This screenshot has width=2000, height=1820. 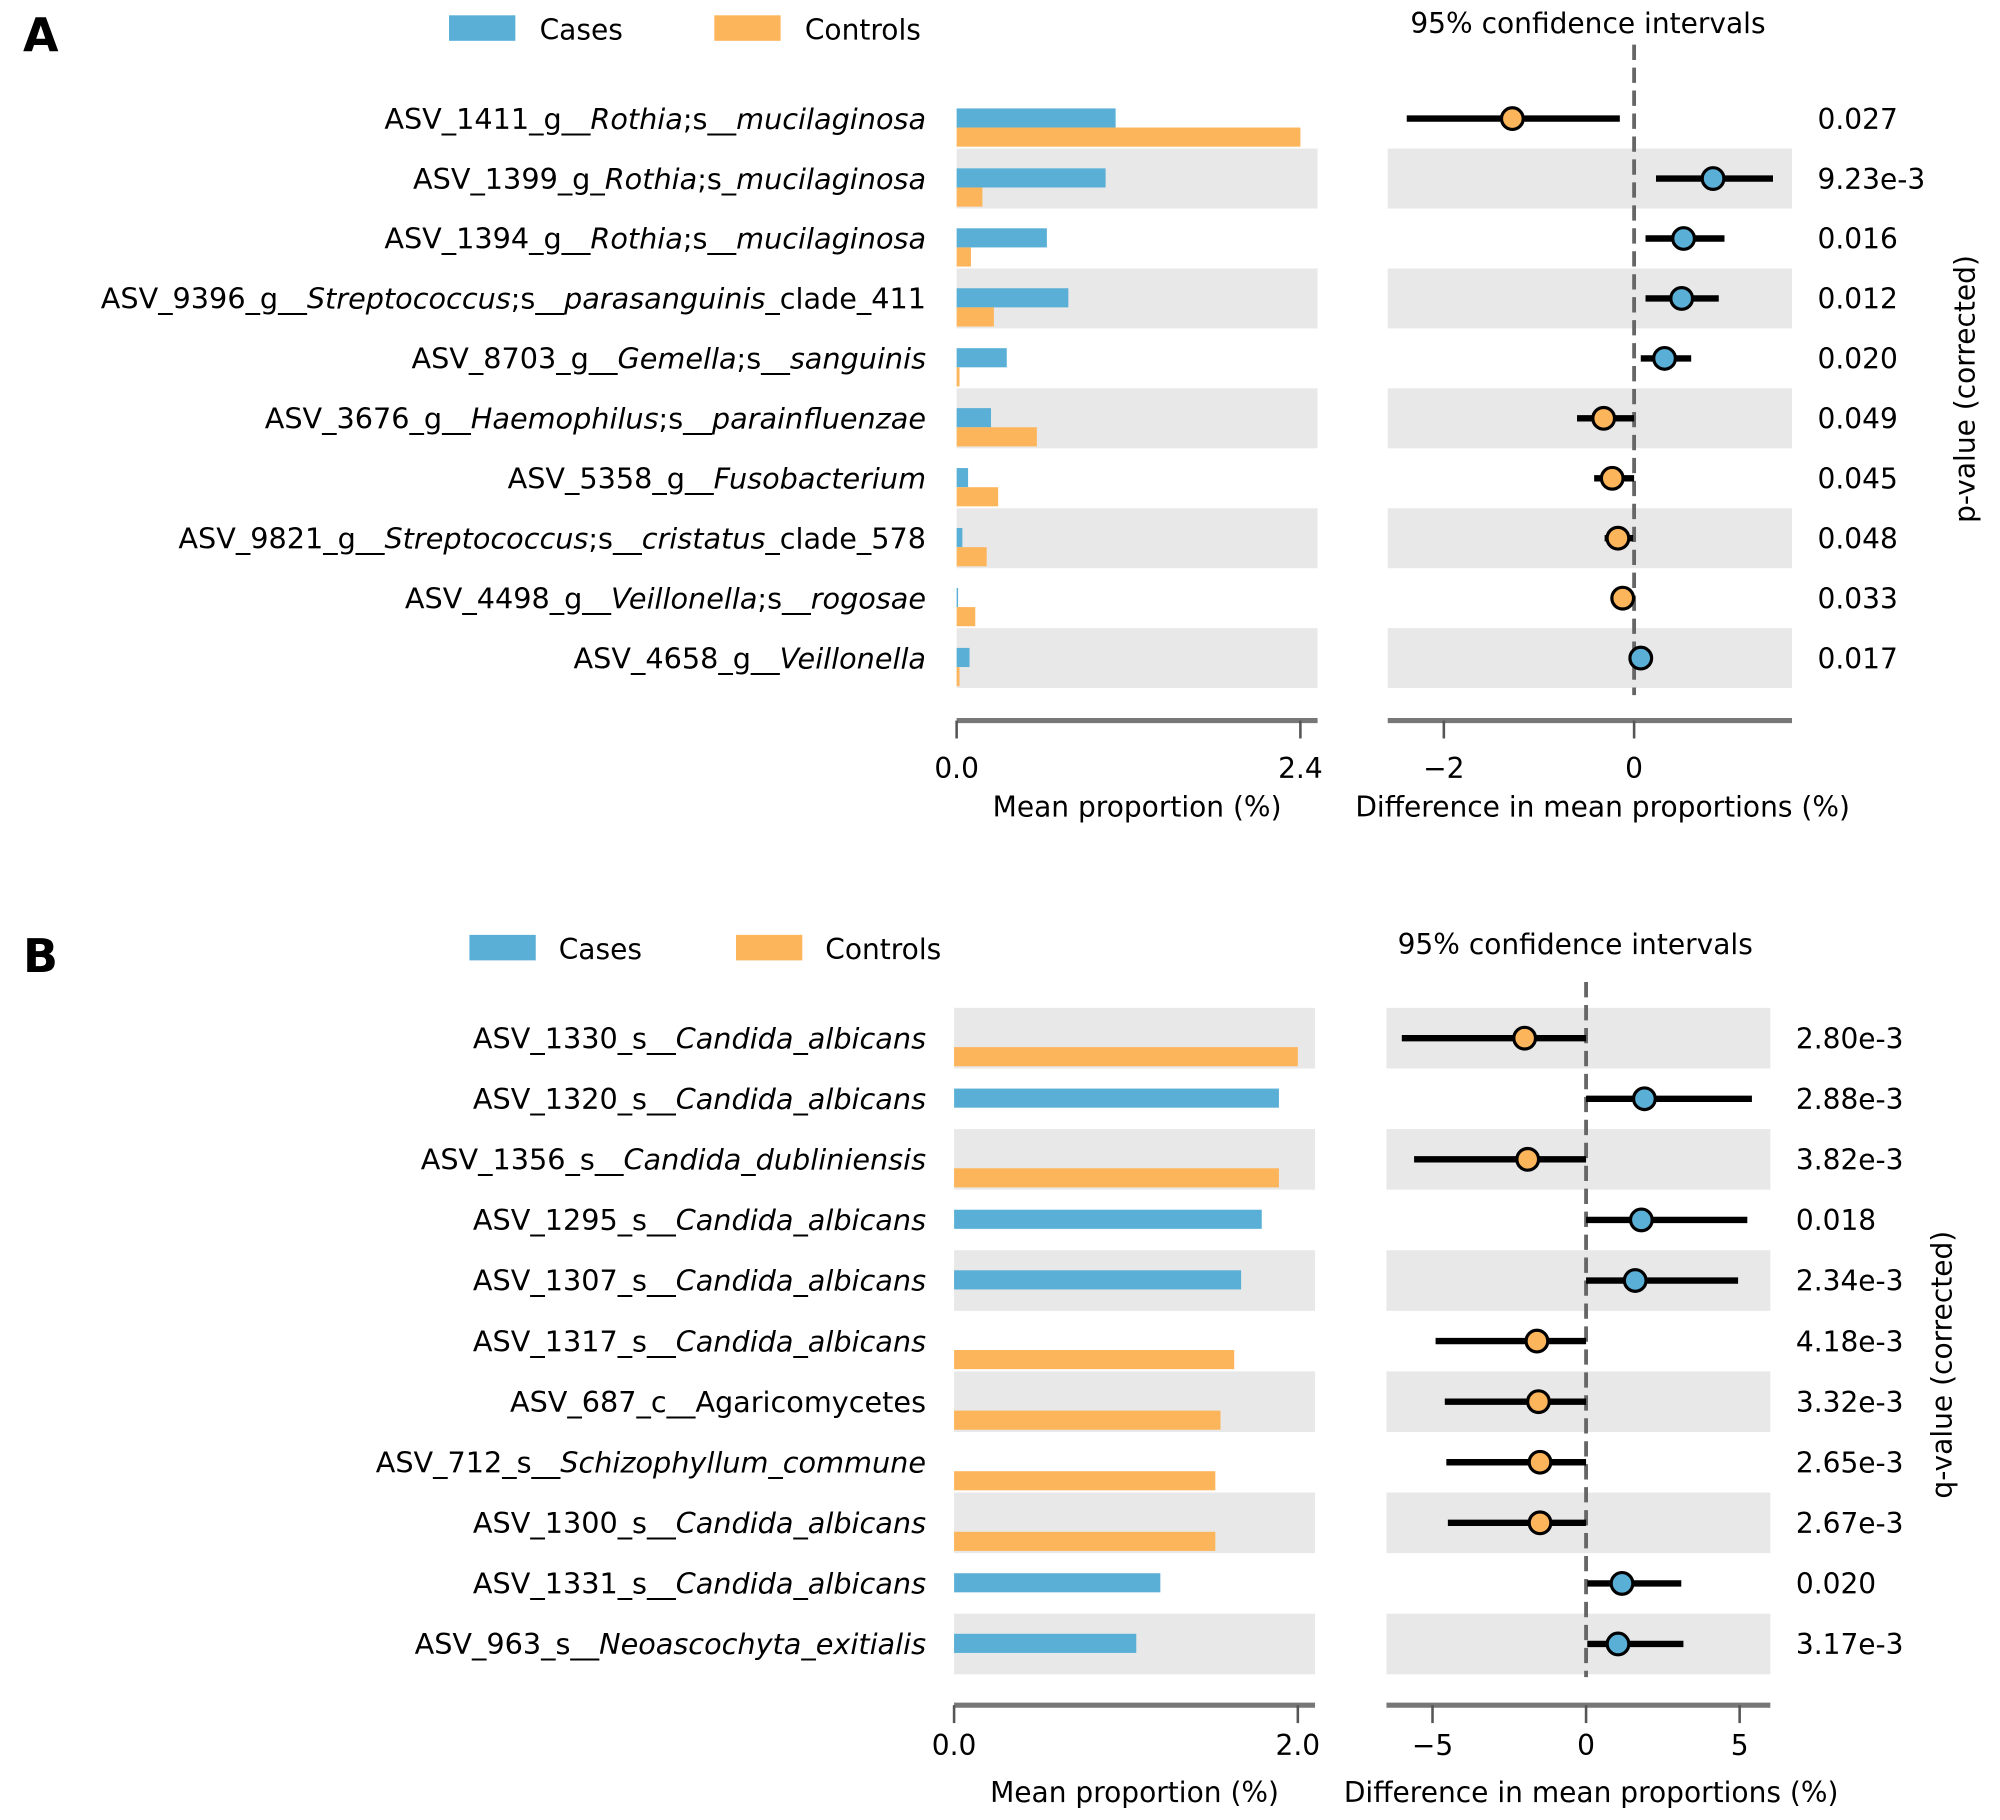 What do you see at coordinates (1941, 1365) in the screenshot?
I see `pvalue-axis-label: q-value (corrected)` at bounding box center [1941, 1365].